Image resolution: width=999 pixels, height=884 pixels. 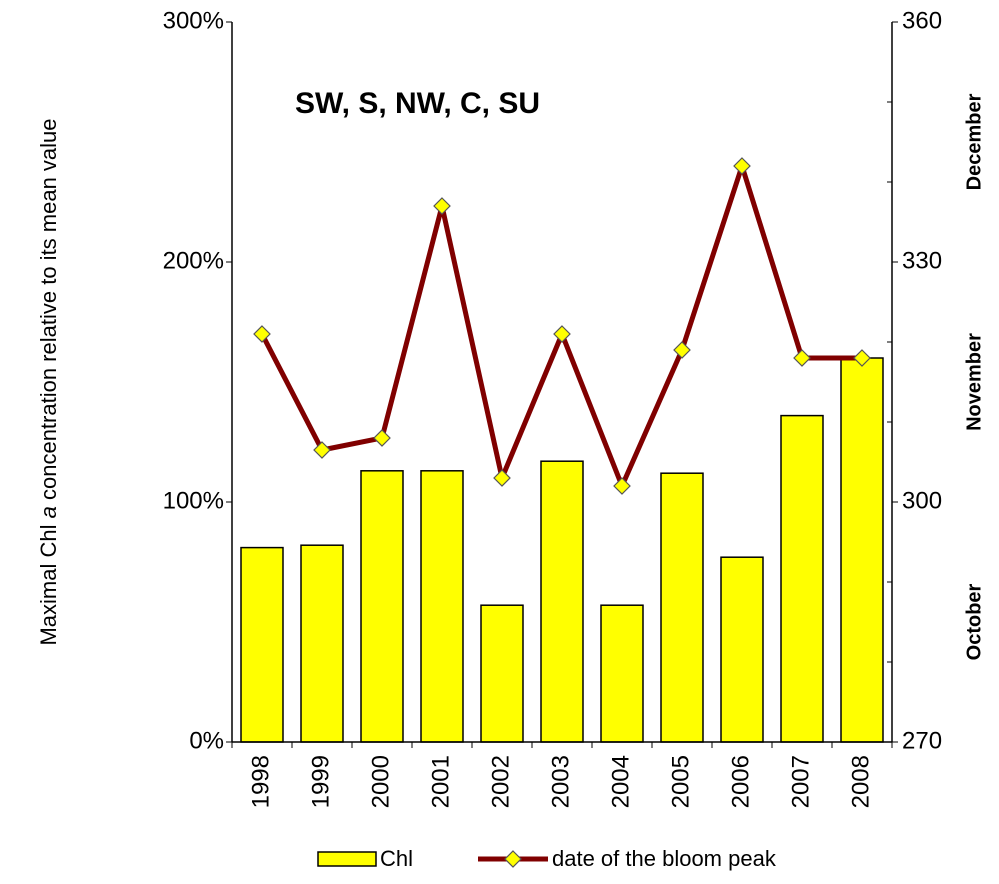 What do you see at coordinates (320, 781) in the screenshot?
I see `x-tick-label: 1999` at bounding box center [320, 781].